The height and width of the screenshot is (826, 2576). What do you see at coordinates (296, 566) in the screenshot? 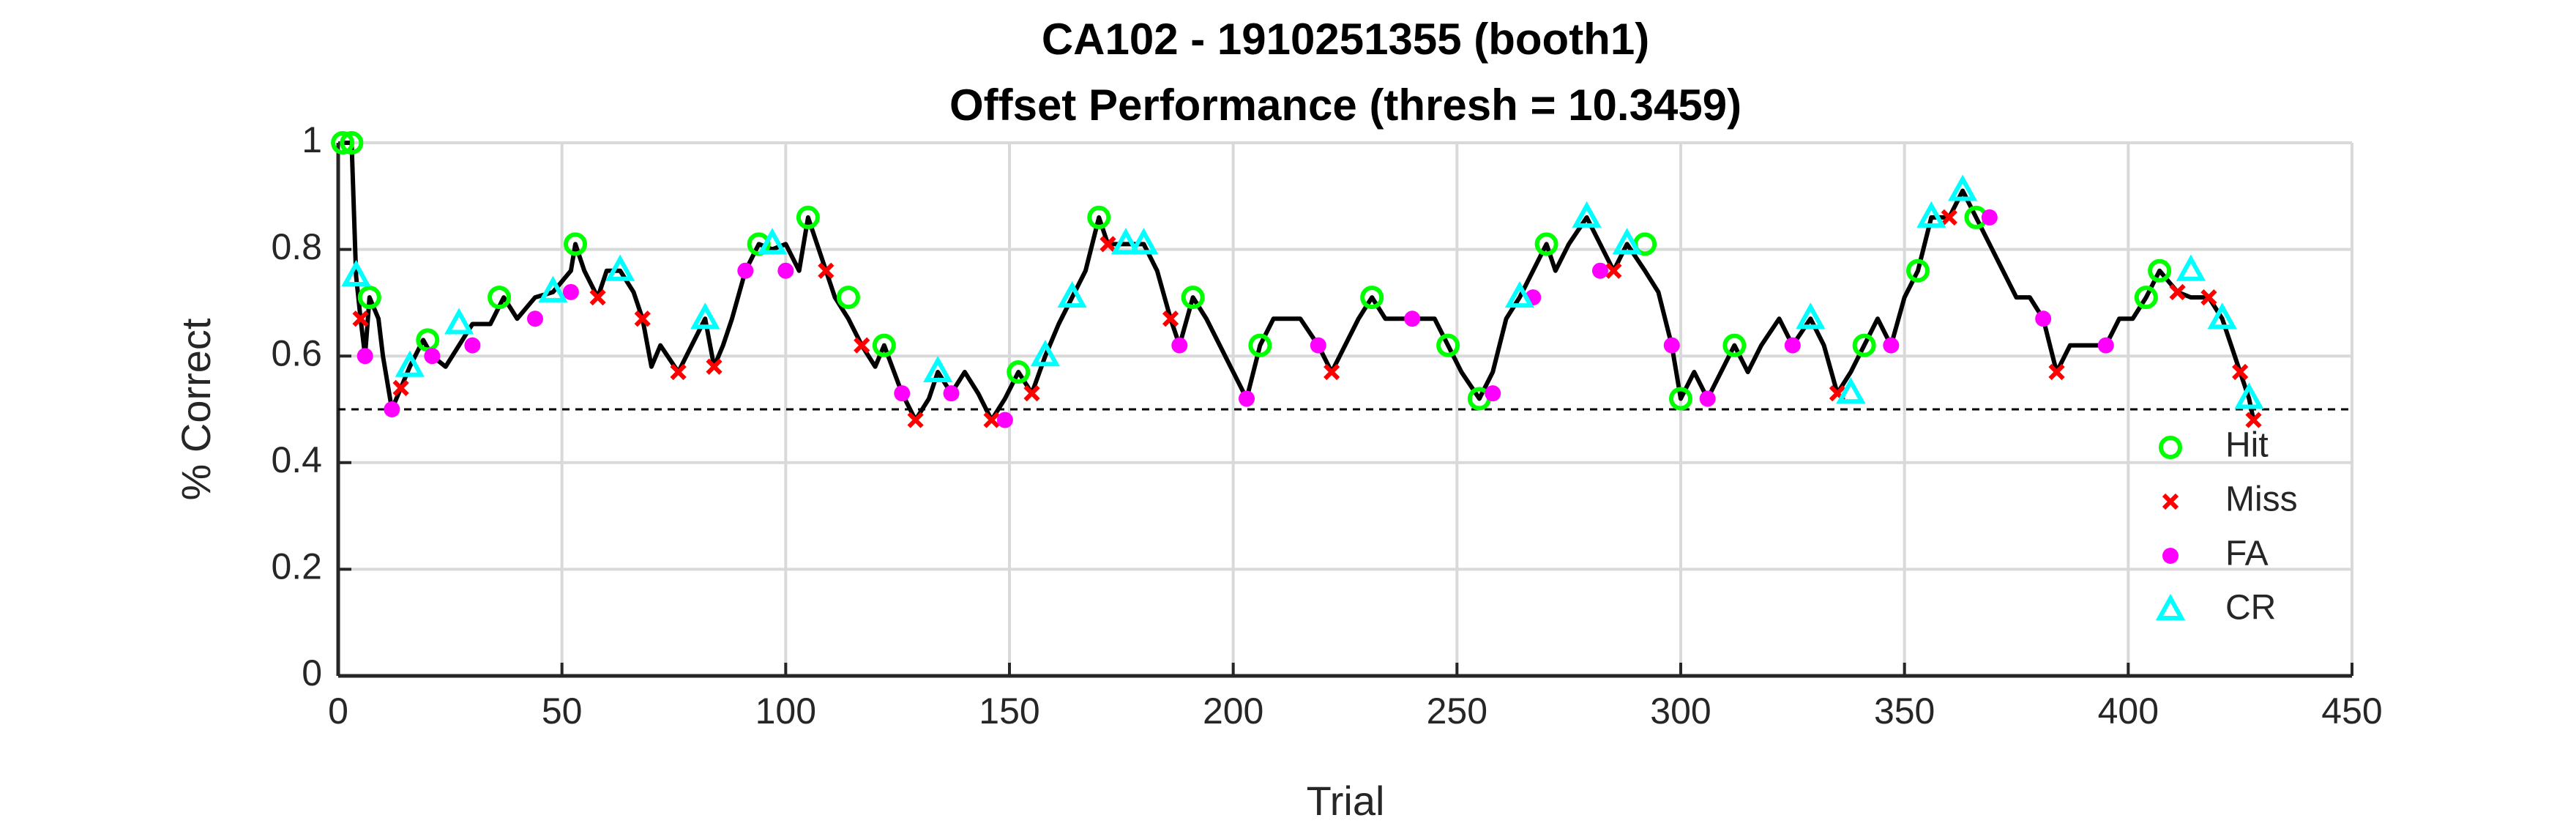
I see `y-tick-label: 0.2` at bounding box center [296, 566].